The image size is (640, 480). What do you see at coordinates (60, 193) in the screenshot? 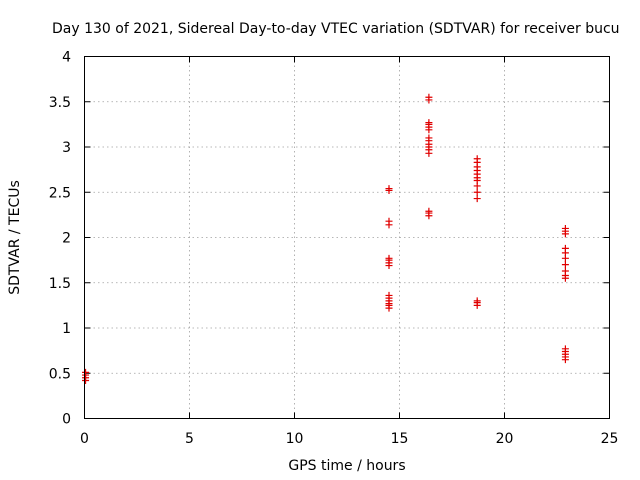
I see `y-tick-label: 2.5` at bounding box center [60, 193].